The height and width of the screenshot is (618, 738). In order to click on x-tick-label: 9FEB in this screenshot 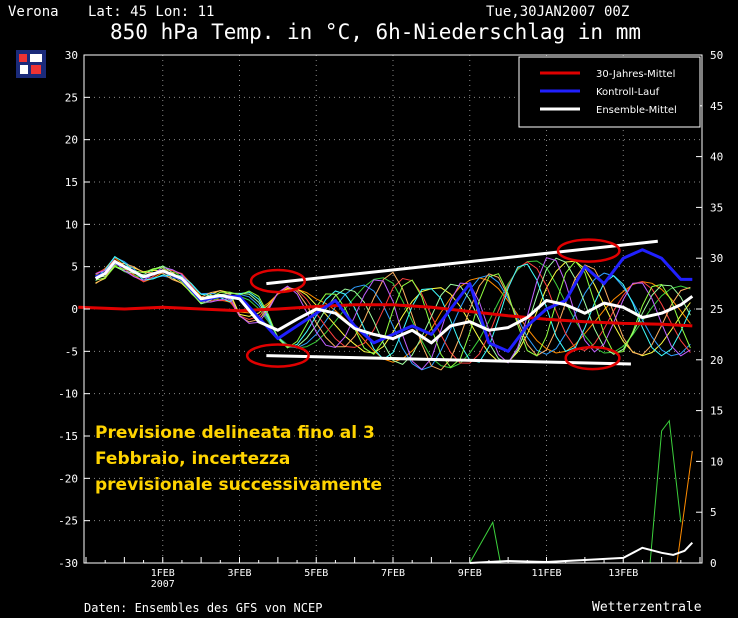, I will do `click(470, 573)`.